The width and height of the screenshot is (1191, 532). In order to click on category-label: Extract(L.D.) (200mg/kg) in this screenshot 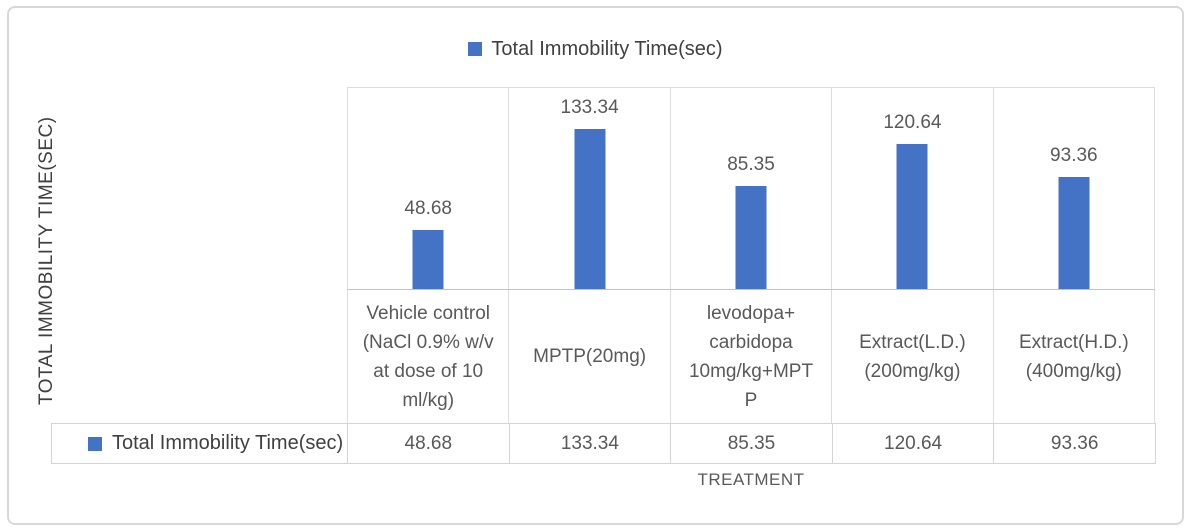, I will do `click(913, 356)`.